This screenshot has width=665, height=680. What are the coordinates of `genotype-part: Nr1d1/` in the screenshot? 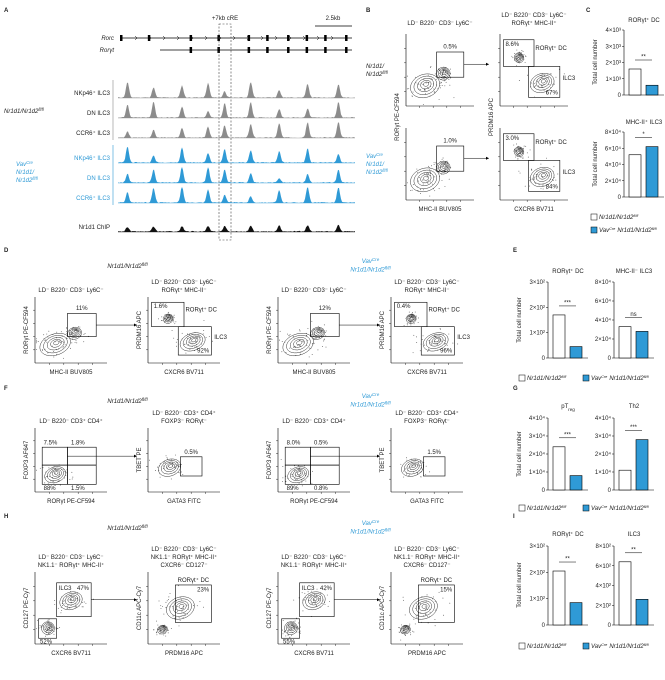 It's located at (618, 379).